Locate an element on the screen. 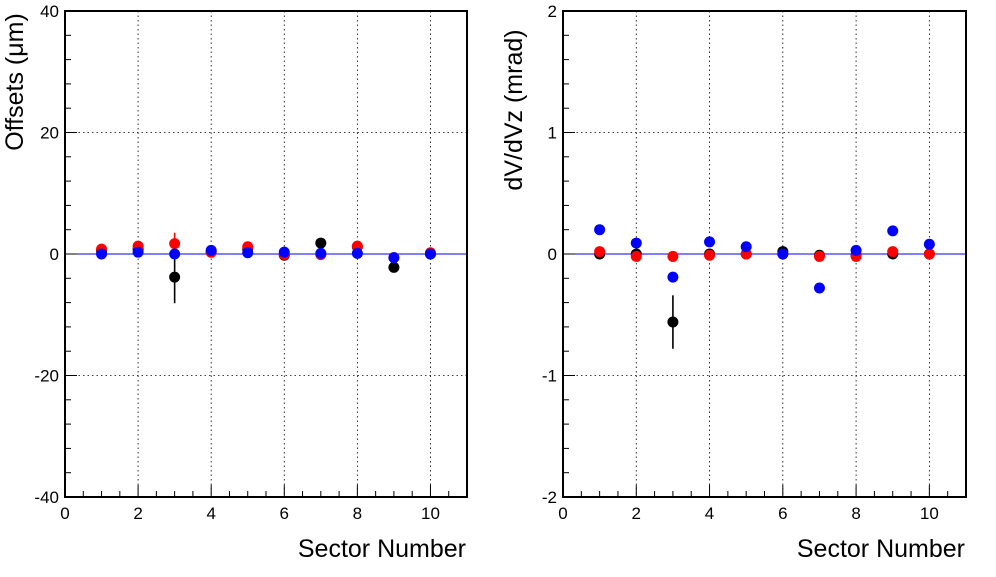 The height and width of the screenshot is (577, 996). panel-0-xtick-label-3: 6 is located at coordinates (284, 513).